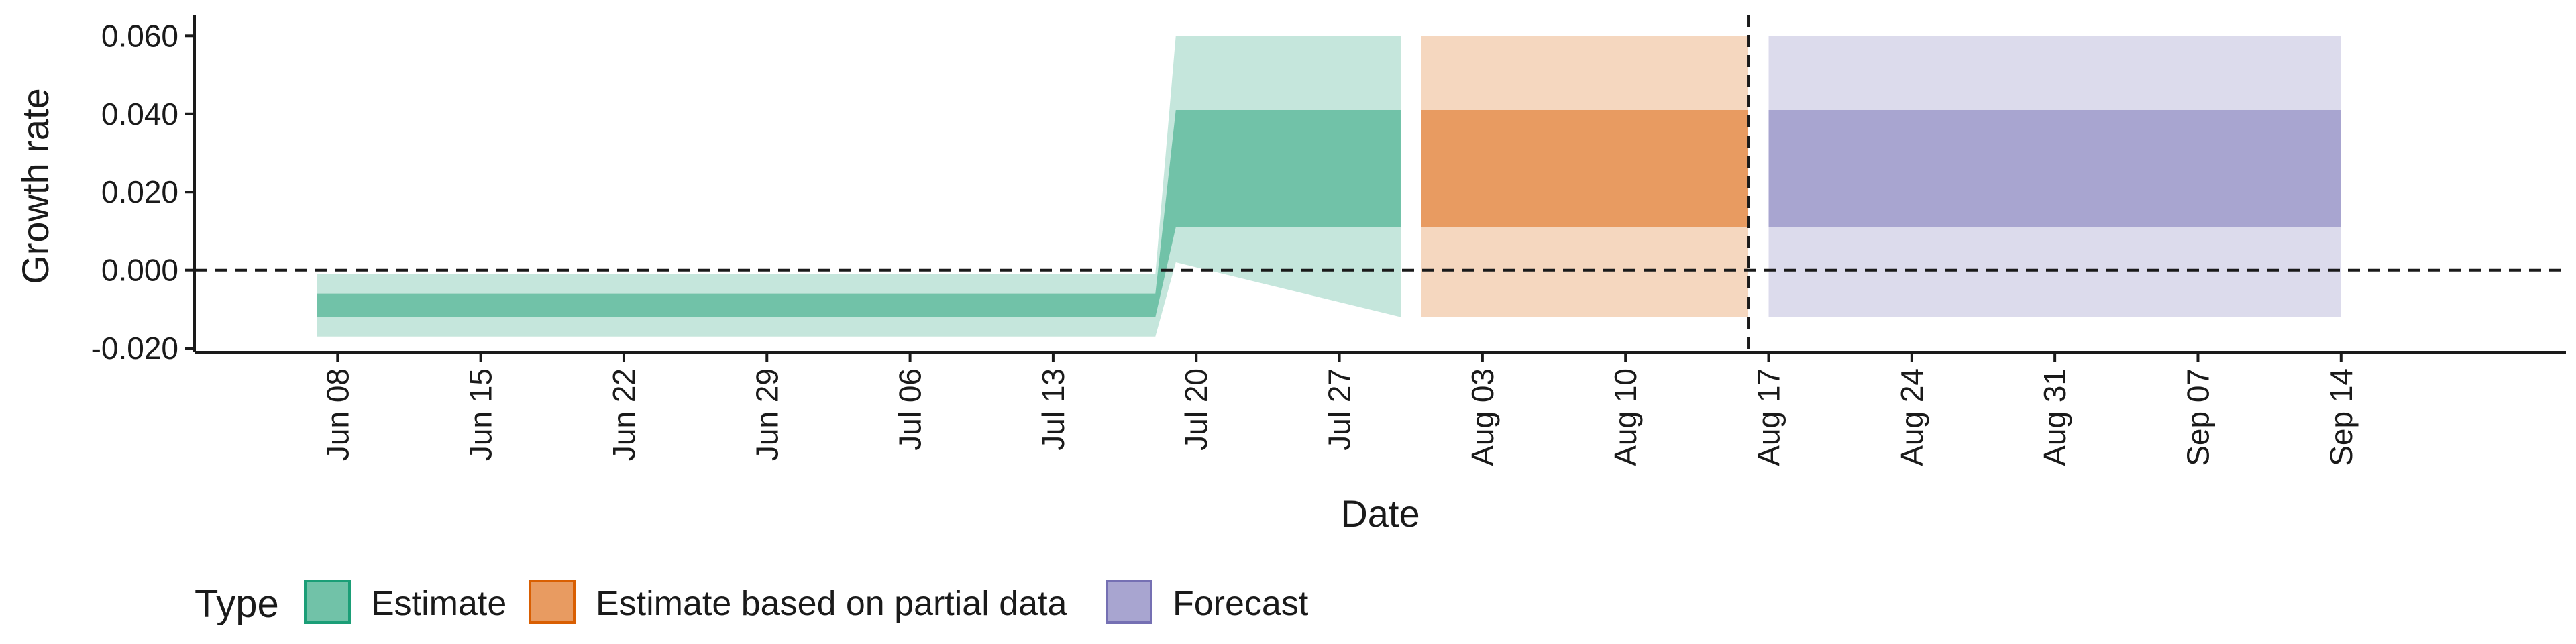 The width and height of the screenshot is (2576, 644). What do you see at coordinates (766, 414) in the screenshot?
I see `x-tick-label: Jun 29` at bounding box center [766, 414].